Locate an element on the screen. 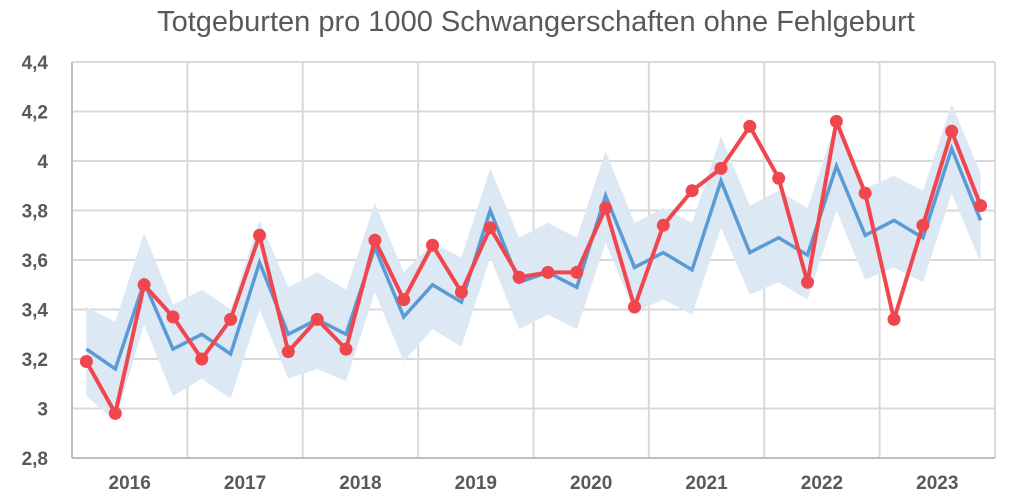  x-tick-label: 2020 is located at coordinates (591, 483).